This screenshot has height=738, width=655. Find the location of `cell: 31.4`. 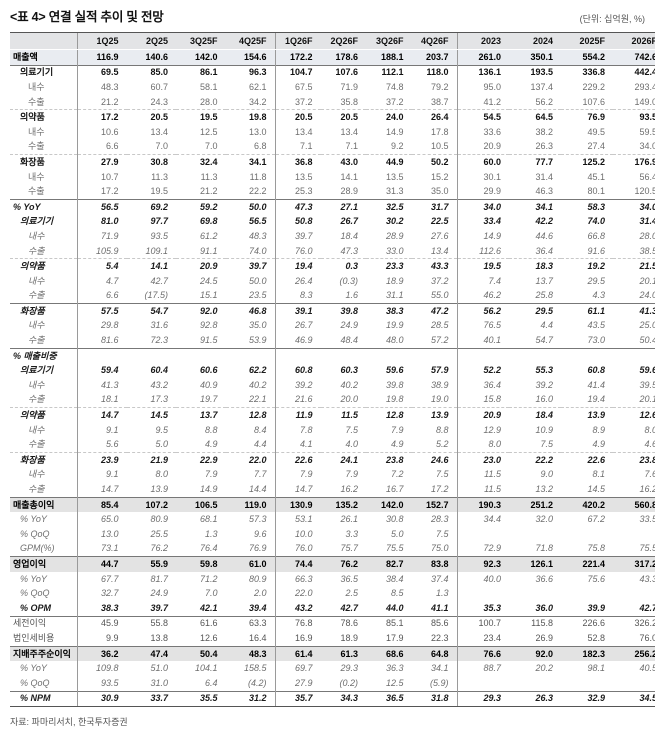

cell: 31.4 is located at coordinates (544, 176).